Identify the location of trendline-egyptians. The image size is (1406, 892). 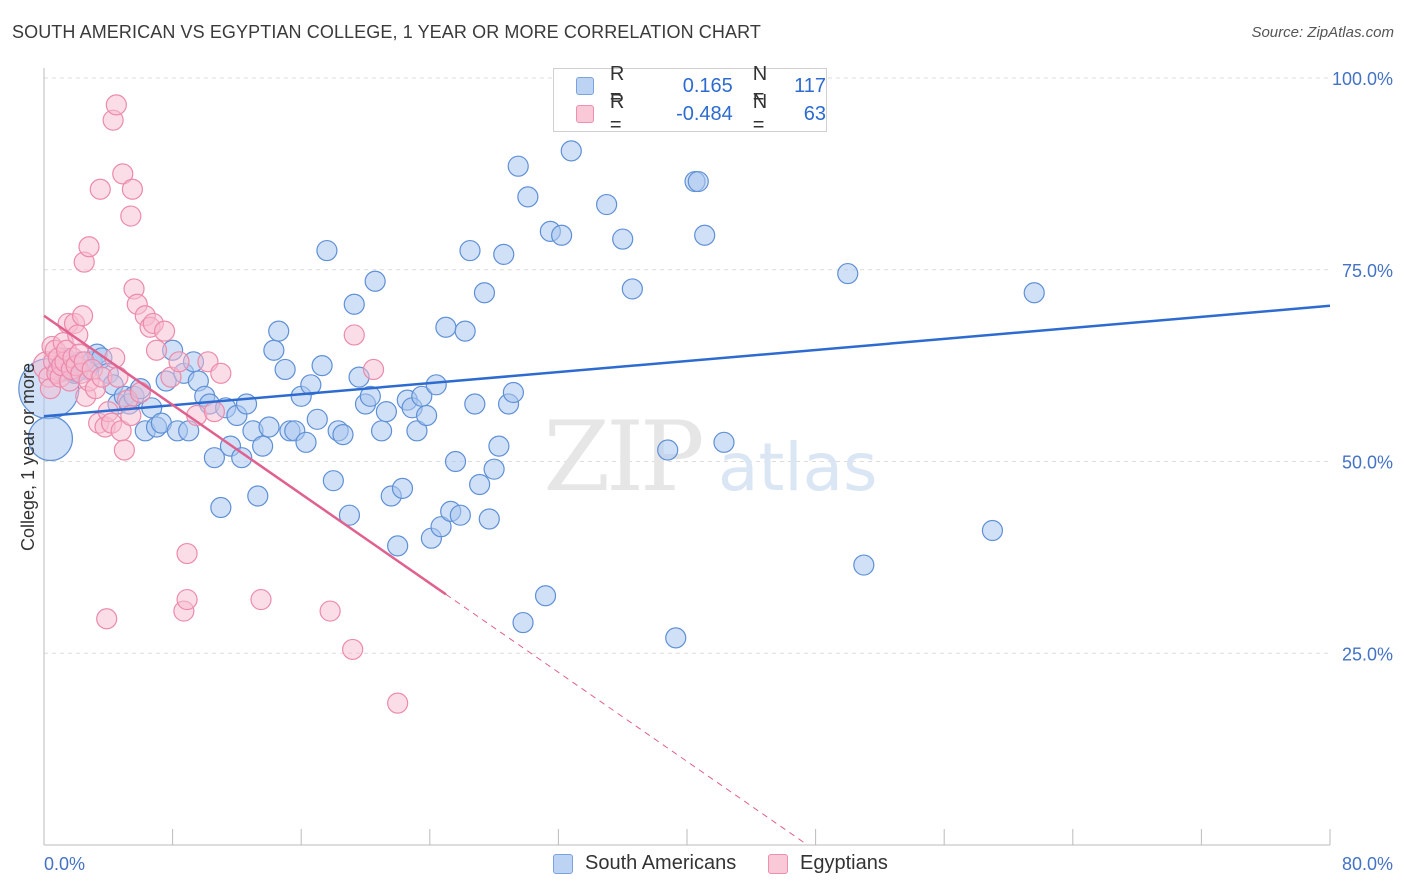
(245, 455).